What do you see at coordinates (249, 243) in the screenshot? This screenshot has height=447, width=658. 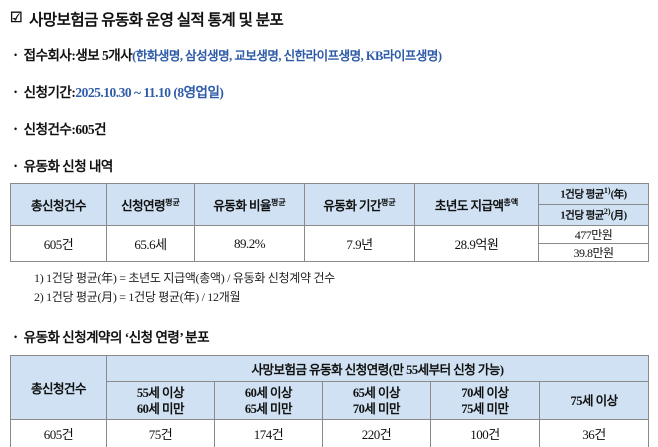 I see `cell-liquidation-ratio: 89.2%` at bounding box center [249, 243].